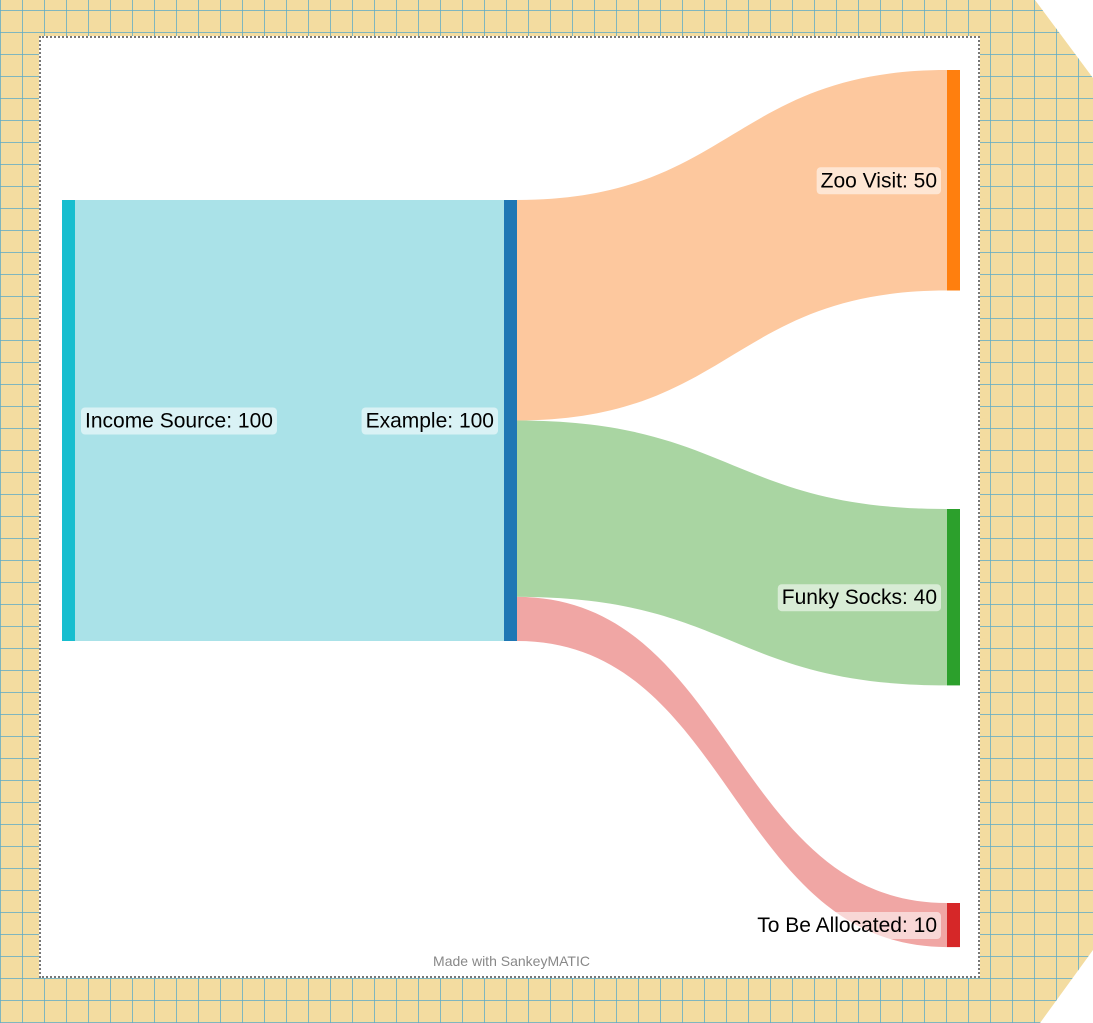  What do you see at coordinates (510, 420) in the screenshot?
I see `node-example` at bounding box center [510, 420].